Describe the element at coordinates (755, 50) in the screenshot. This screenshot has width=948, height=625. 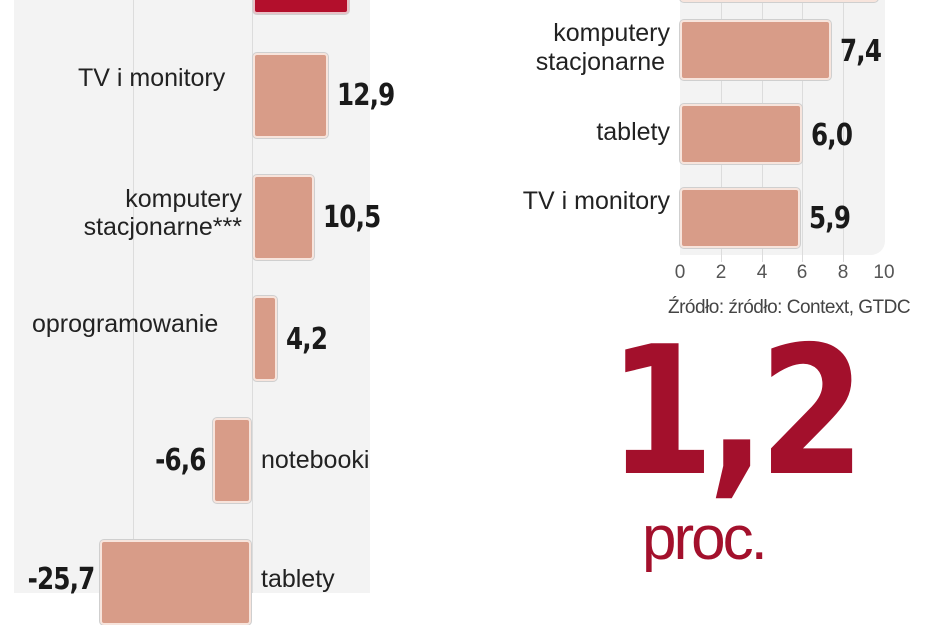
I see `right-bar-desktop` at that location.